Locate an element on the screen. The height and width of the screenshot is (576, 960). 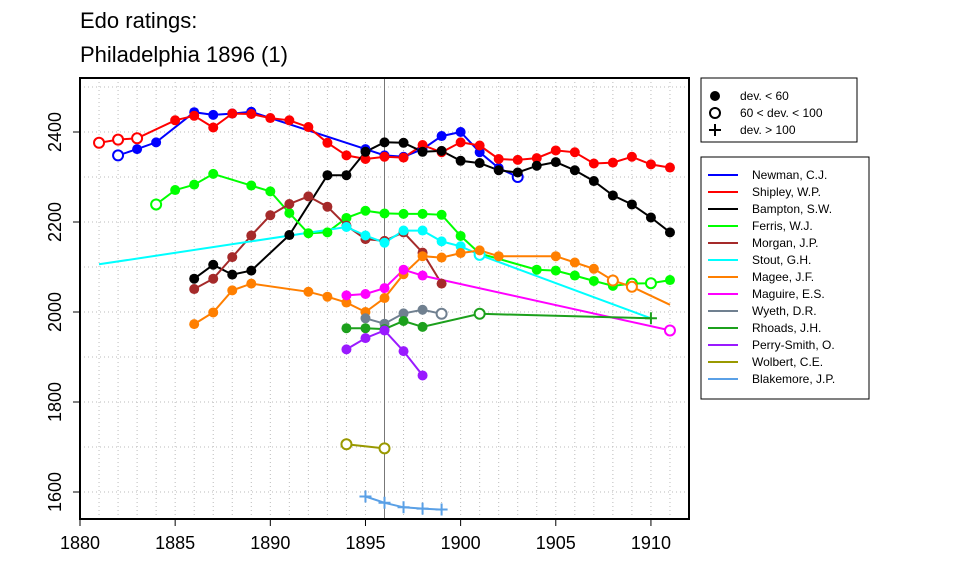
chart-title-line-2: Philadelphia 1896 (1) is located at coordinates (184, 54).